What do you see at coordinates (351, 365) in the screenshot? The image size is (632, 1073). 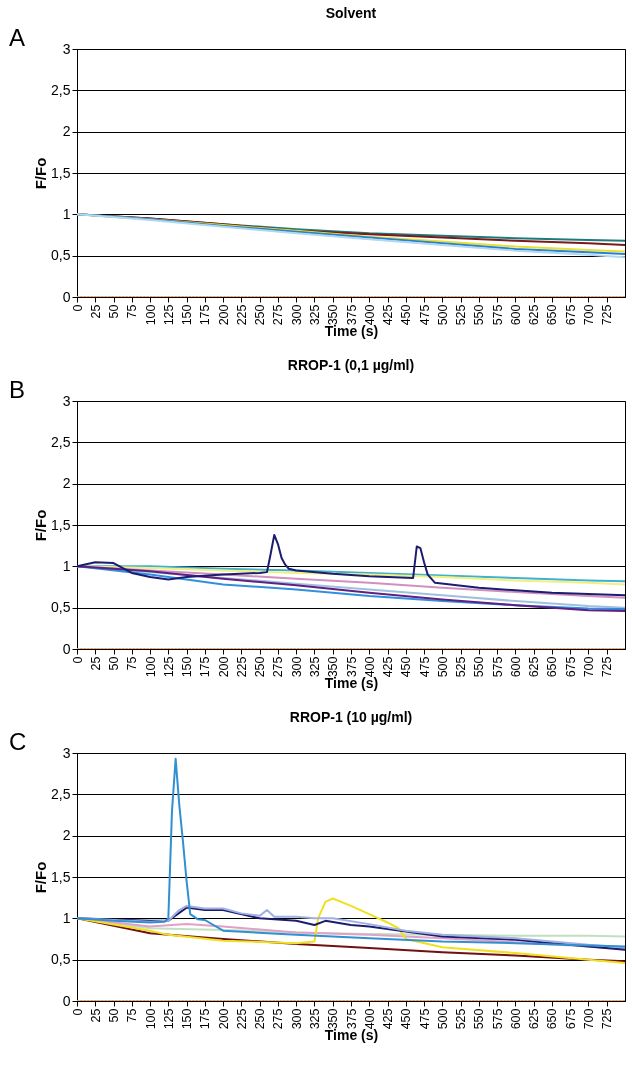 I see `chart-title: RROP-1 (0,1 µg/ml)` at bounding box center [351, 365].